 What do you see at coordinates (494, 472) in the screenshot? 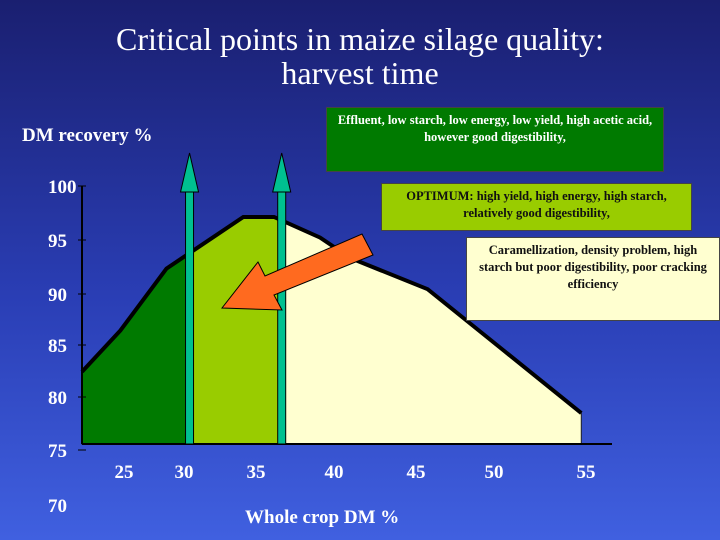
I see `x-tick-50: 50` at bounding box center [494, 472].